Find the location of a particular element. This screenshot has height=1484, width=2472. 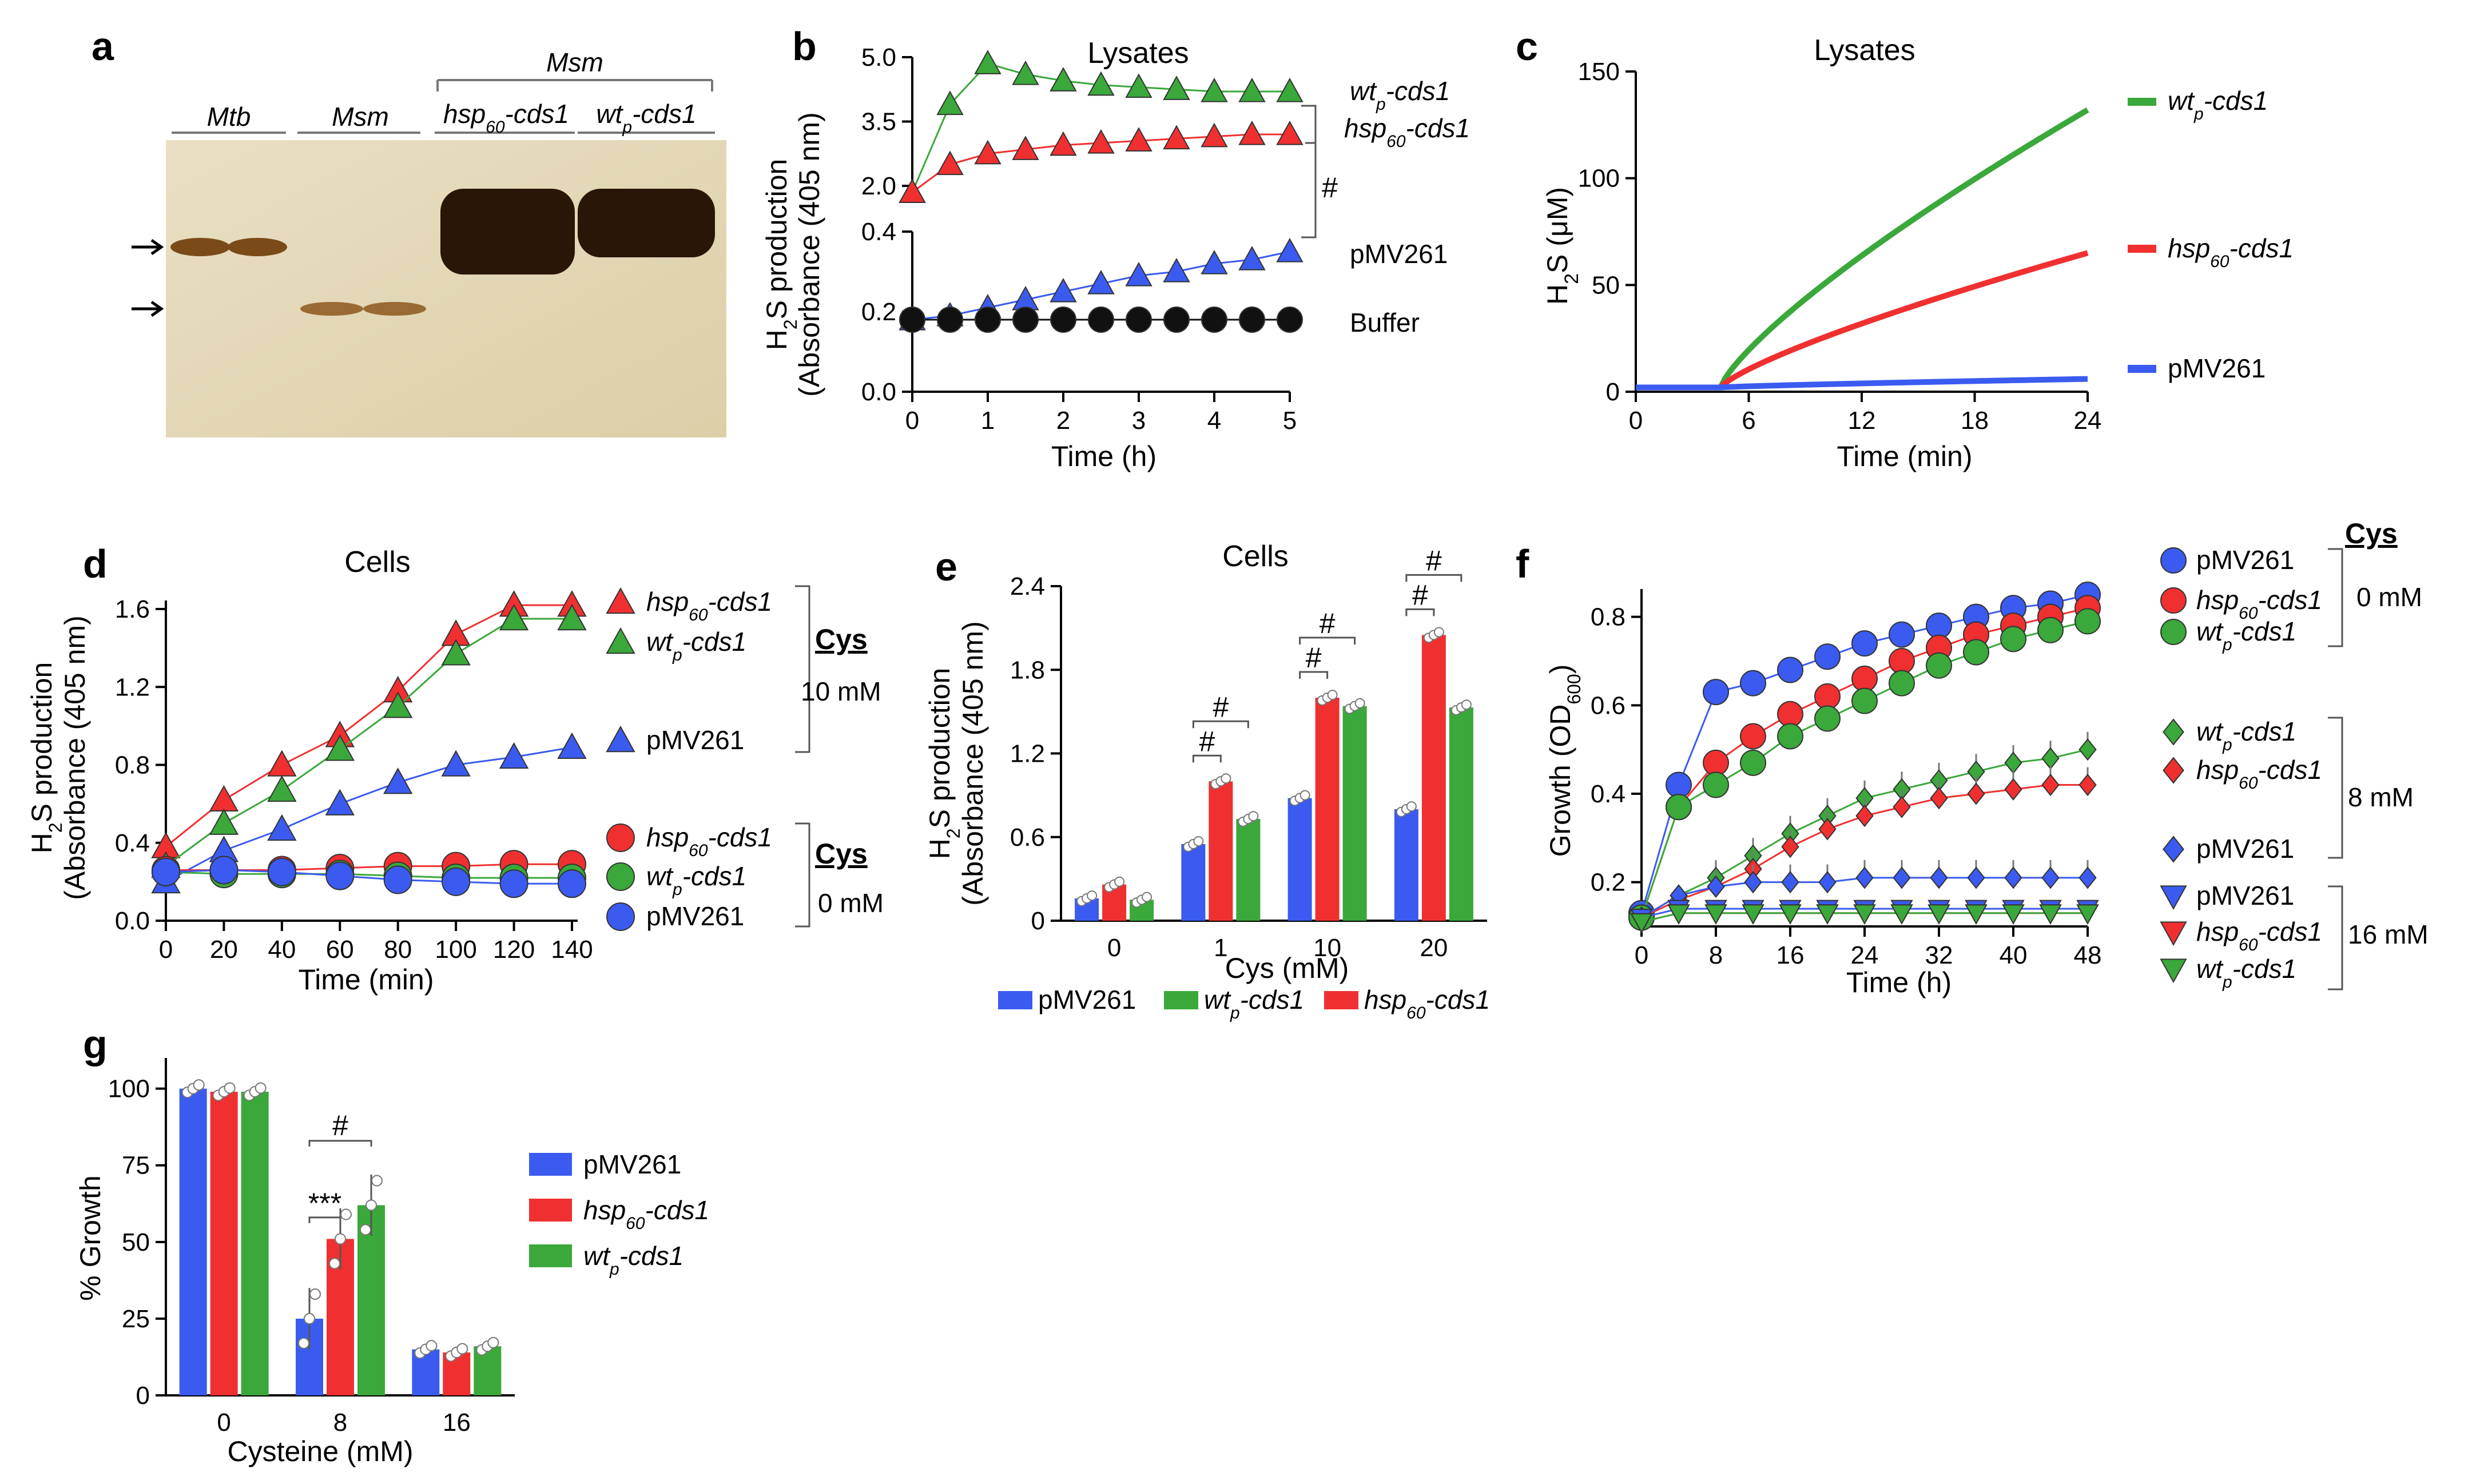

f-legend-8: wtp-cds1 is located at coordinates (2246, 973).